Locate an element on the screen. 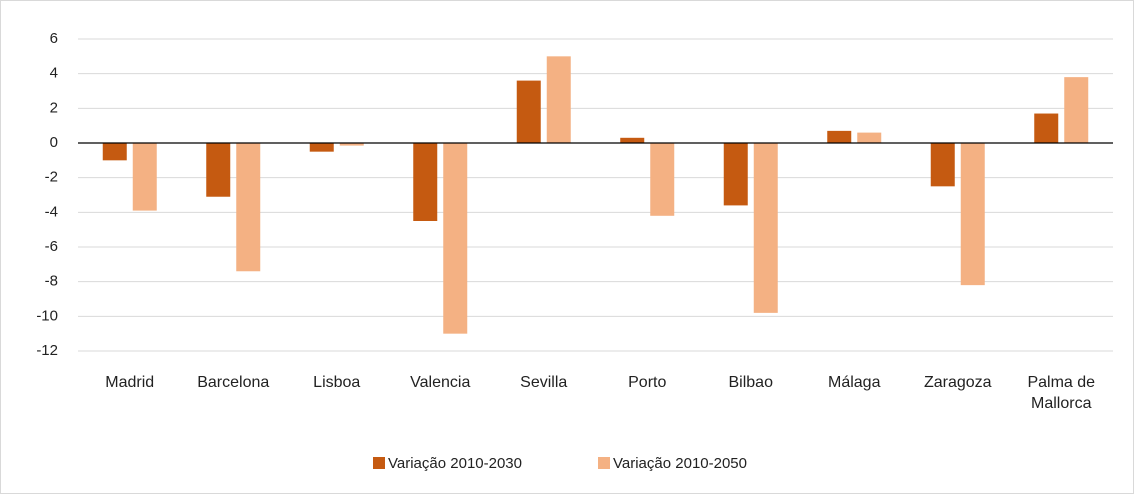 The image size is (1134, 494). x-tick-label: Madrid is located at coordinates (130, 382).